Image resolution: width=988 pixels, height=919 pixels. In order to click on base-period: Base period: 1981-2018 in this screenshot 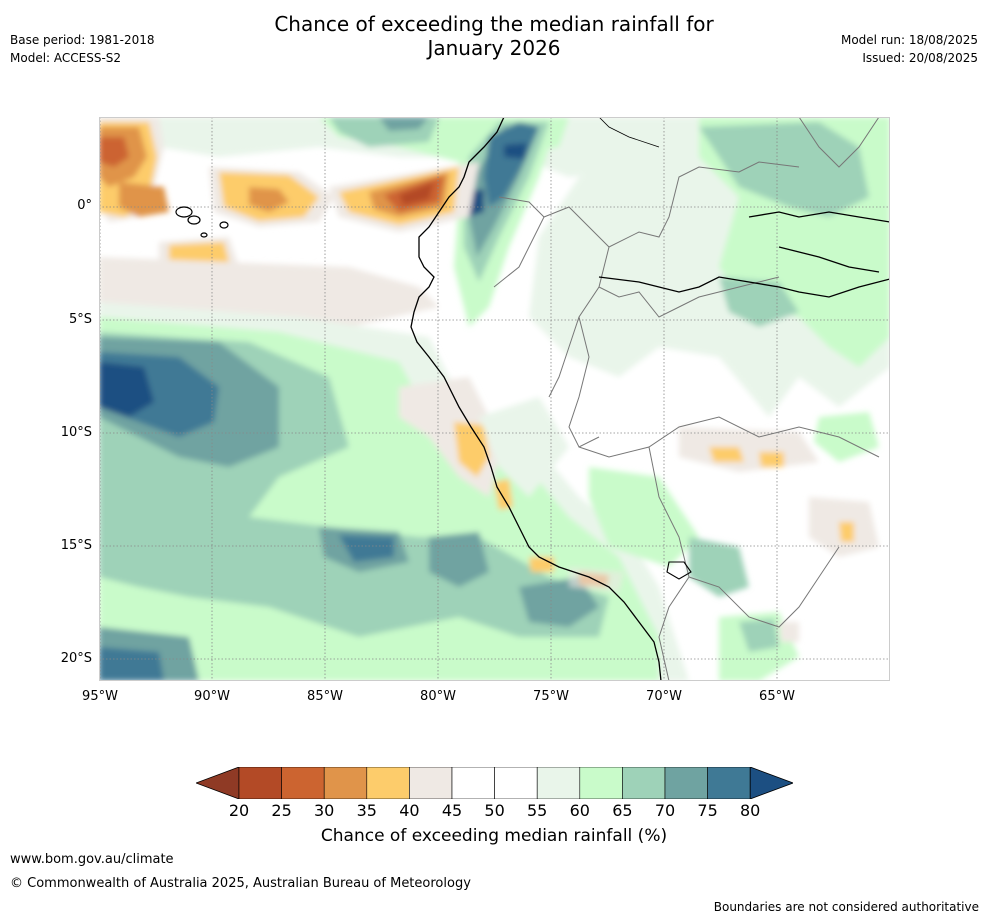, I will do `click(82, 40)`.